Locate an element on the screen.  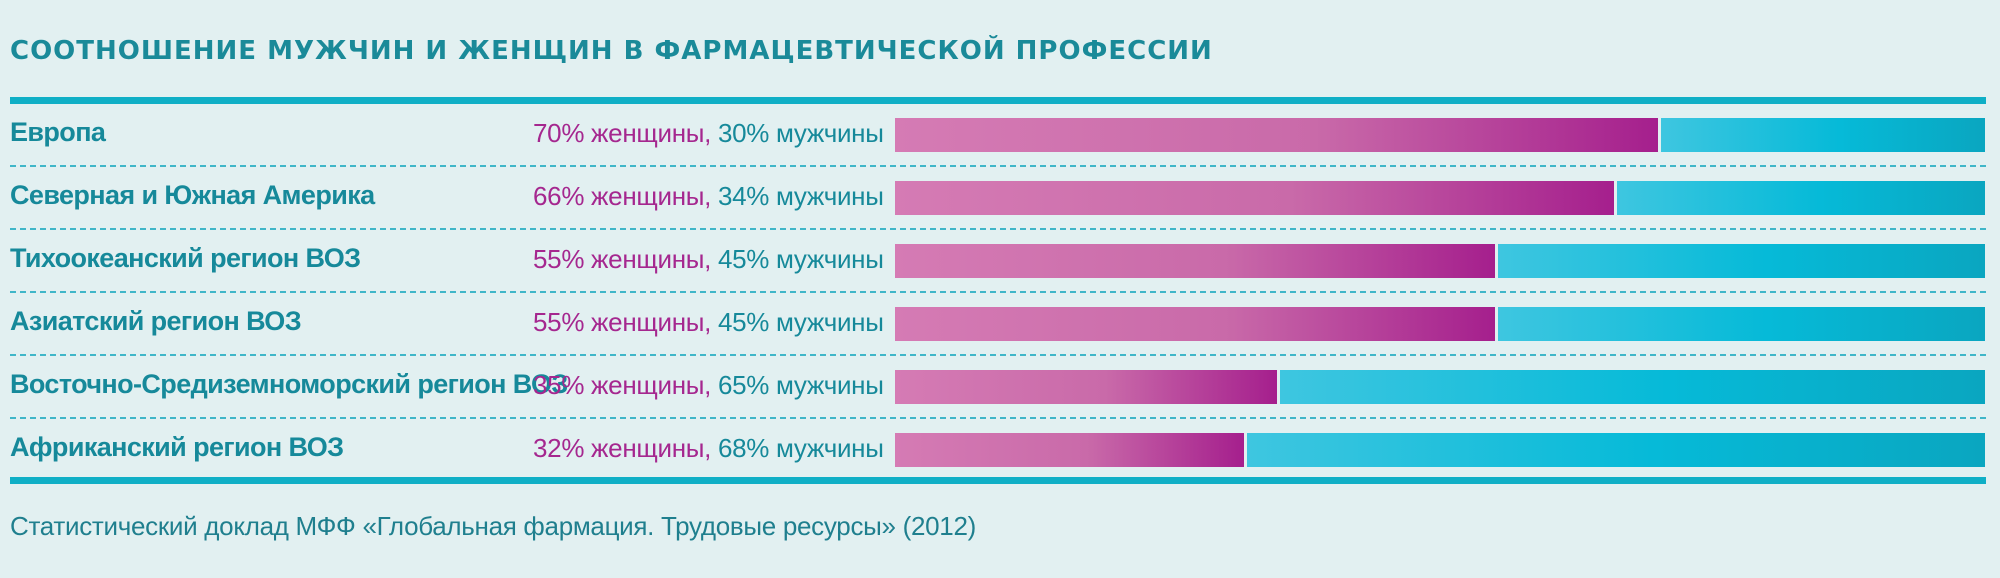
men-percentage-label: 68% мужчины is located at coordinates (797, 448).